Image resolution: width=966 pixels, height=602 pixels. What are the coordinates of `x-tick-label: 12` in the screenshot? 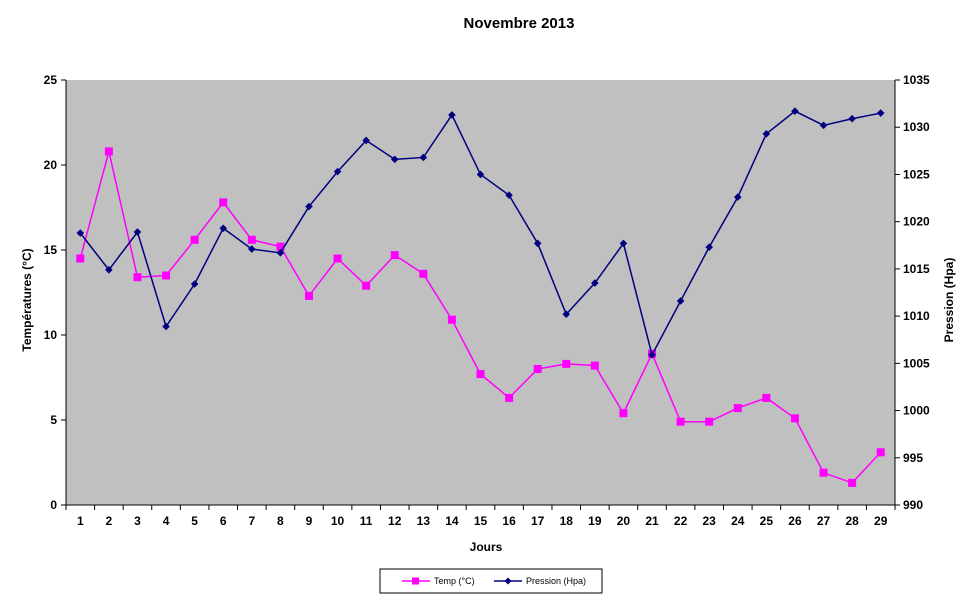 It's located at (395, 521).